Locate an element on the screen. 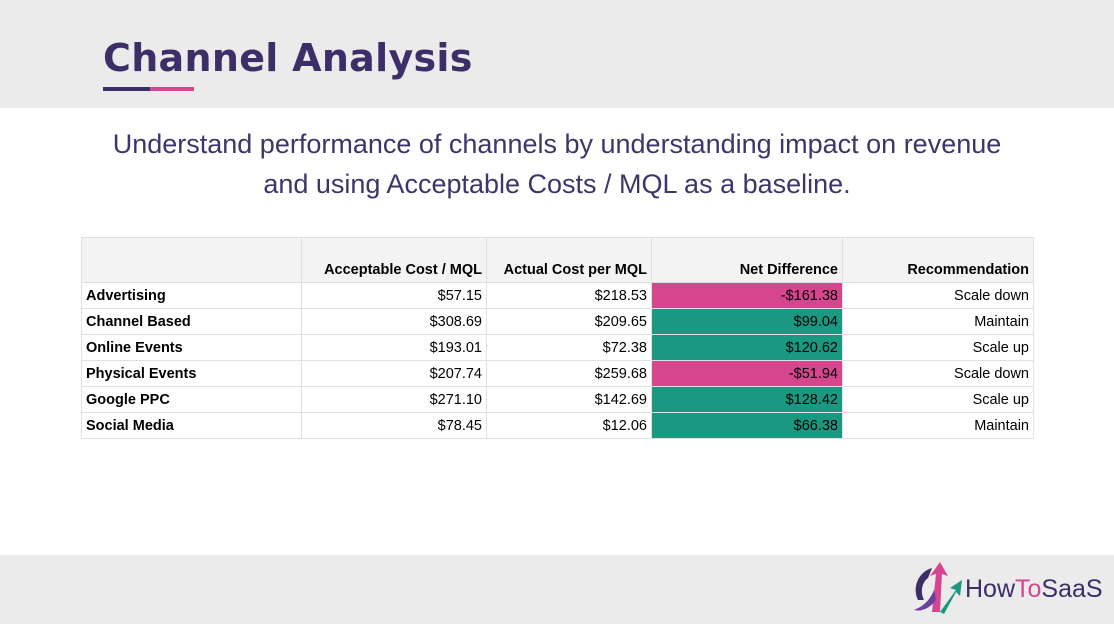 This screenshot has height=624, width=1114. table-cell: $72.38 is located at coordinates (569, 347).